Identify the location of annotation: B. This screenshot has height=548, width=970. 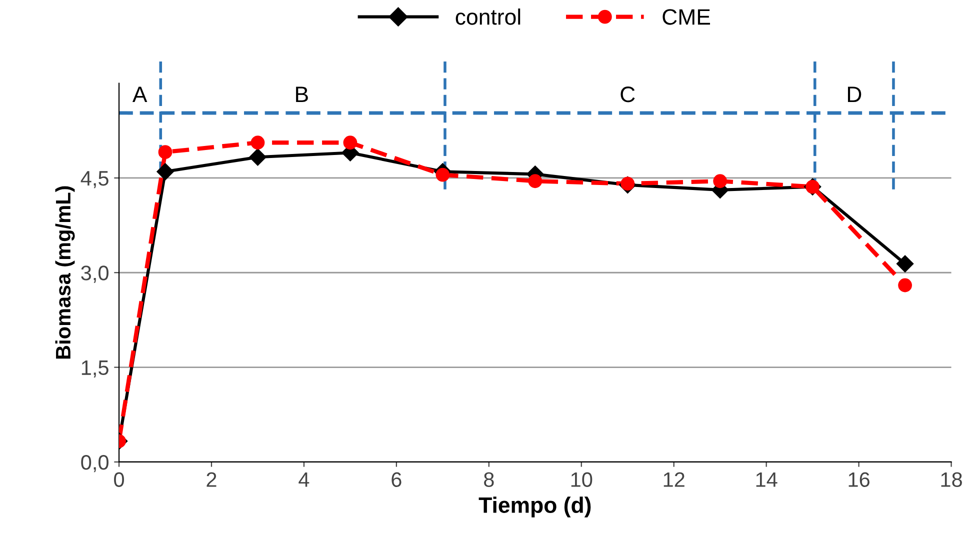
(302, 94).